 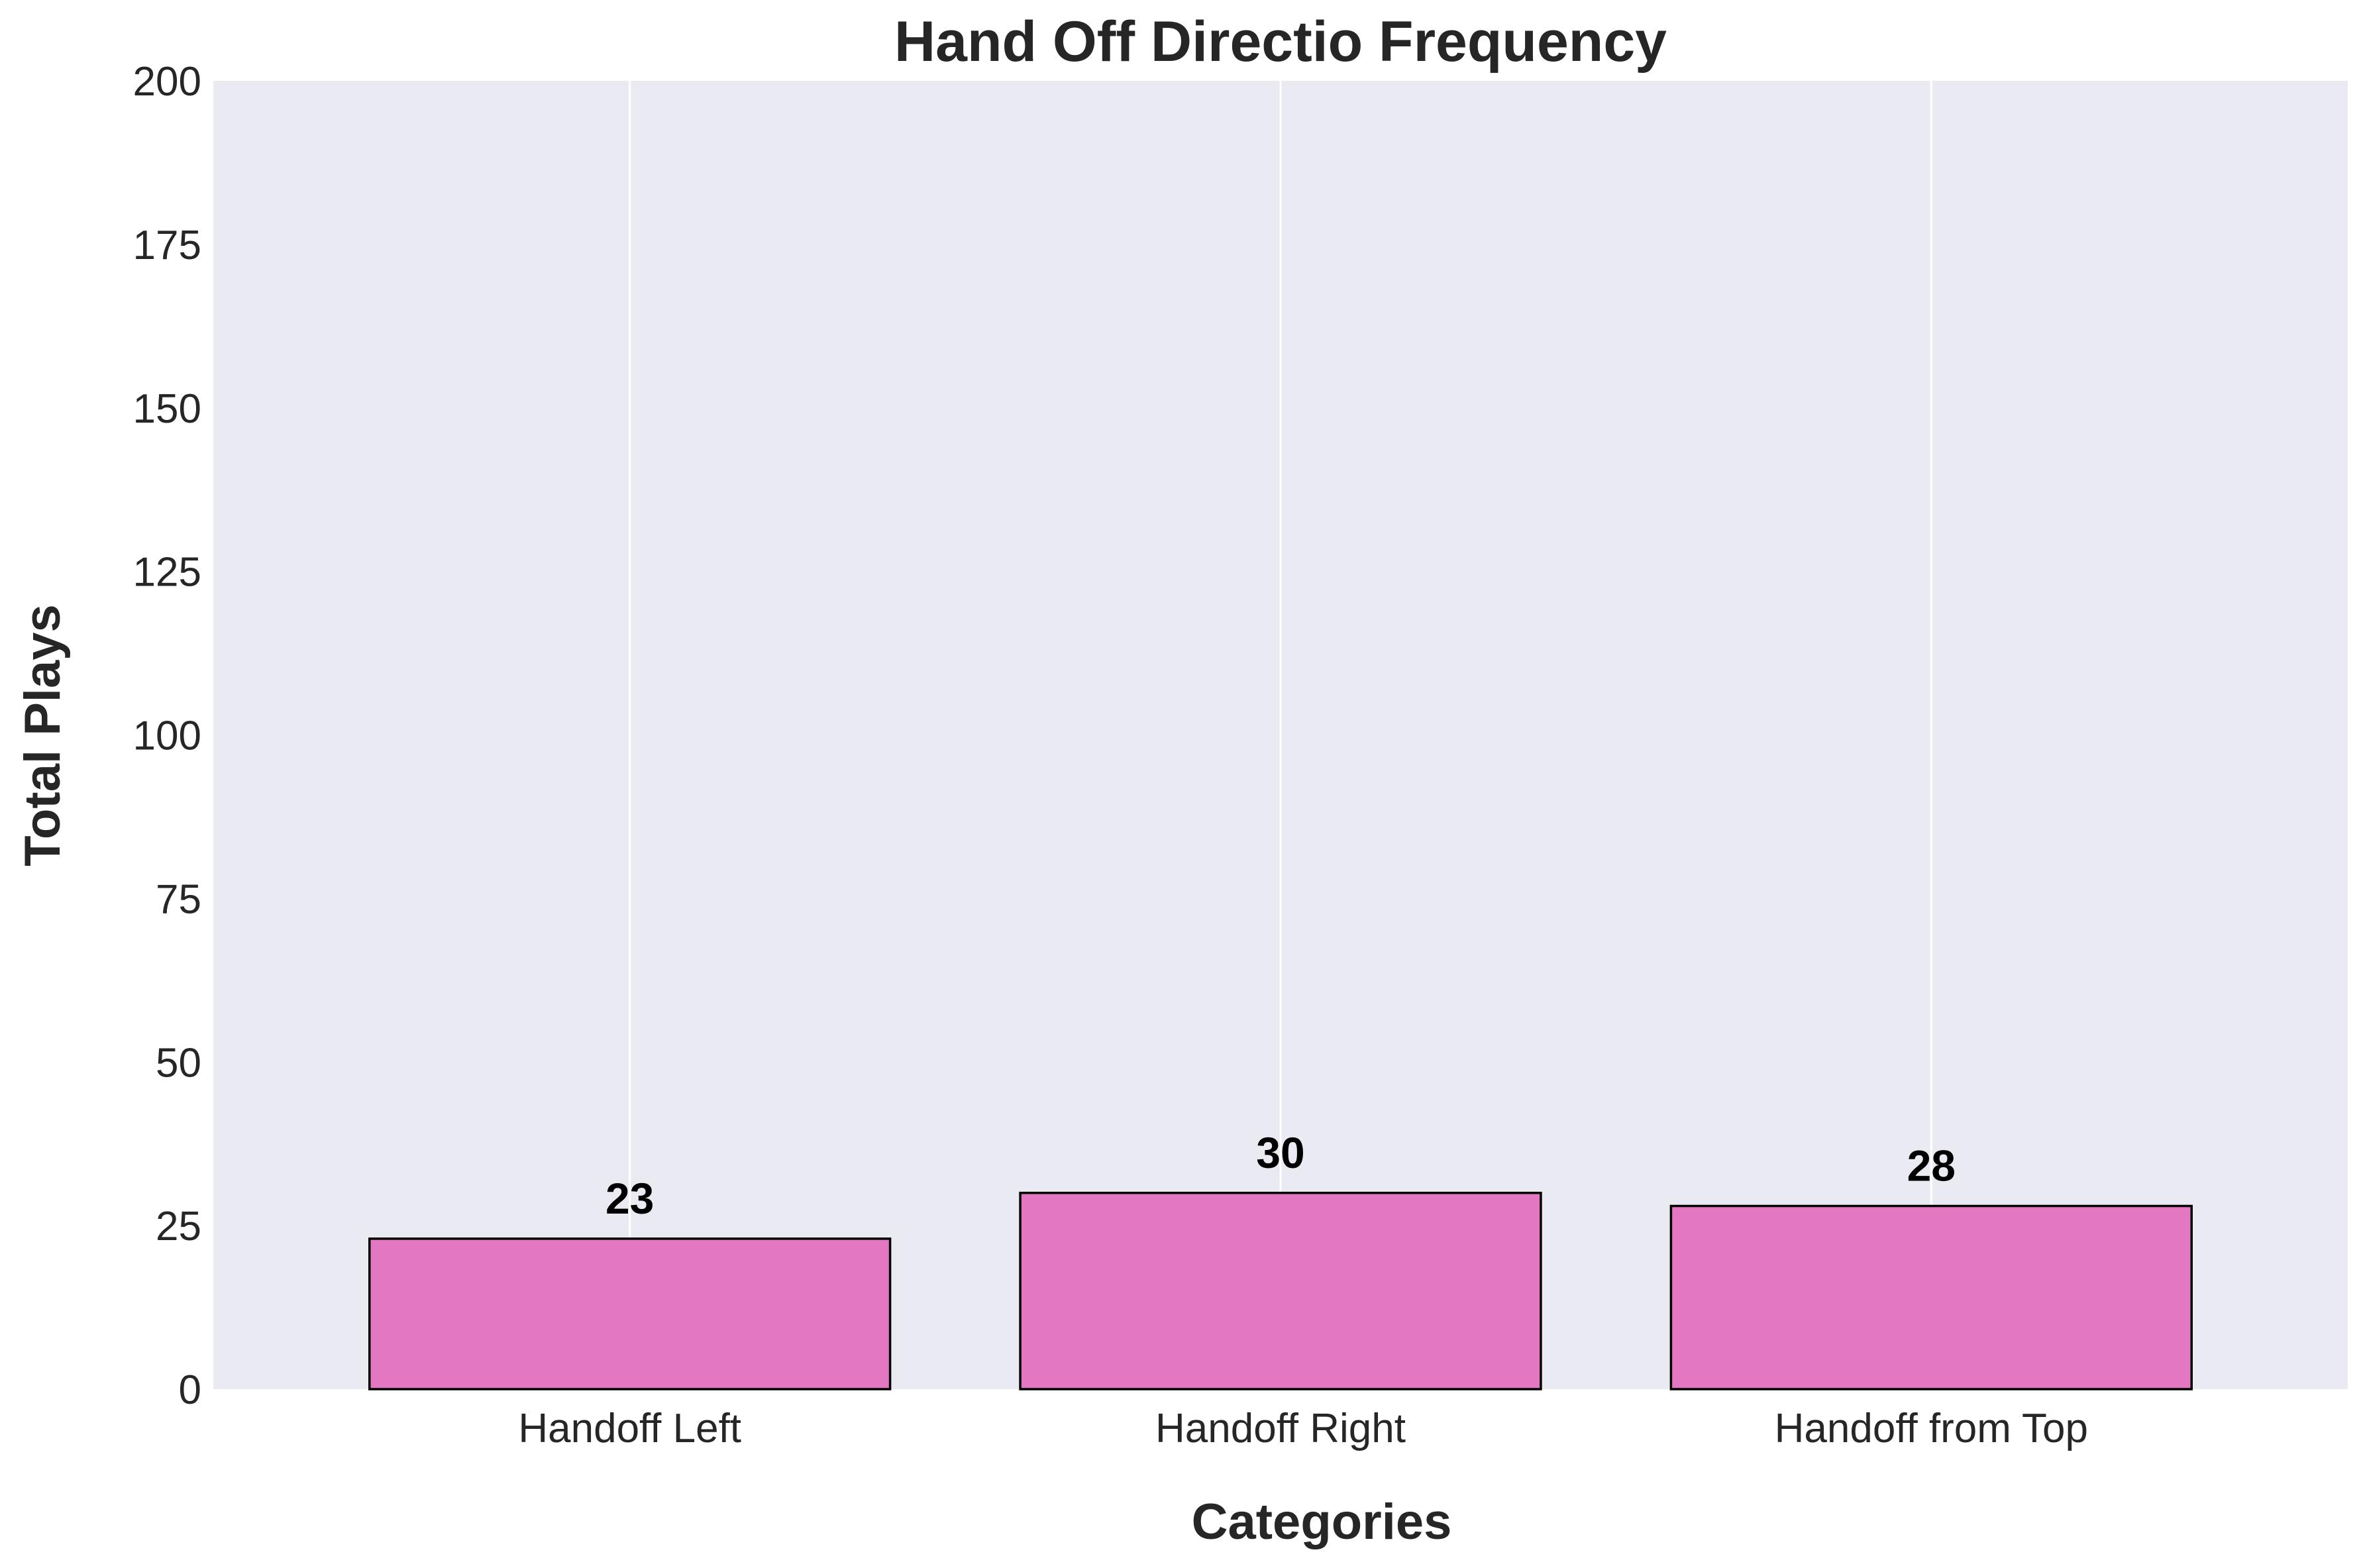 What do you see at coordinates (1280, 1428) in the screenshot?
I see `x-tick-label: Handoff Right` at bounding box center [1280, 1428].